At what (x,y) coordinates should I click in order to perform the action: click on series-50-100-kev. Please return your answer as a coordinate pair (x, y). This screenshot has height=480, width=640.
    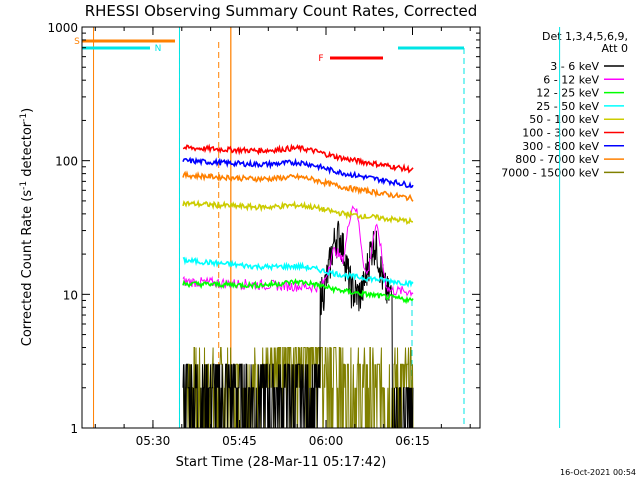
    Looking at the image, I should click on (298, 212).